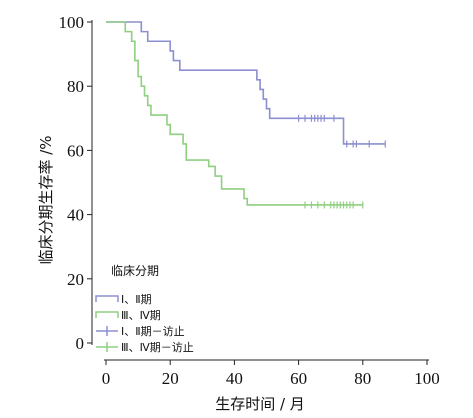 The width and height of the screenshot is (473, 418). I want to click on y-tick-label: 40, so click(75, 215).